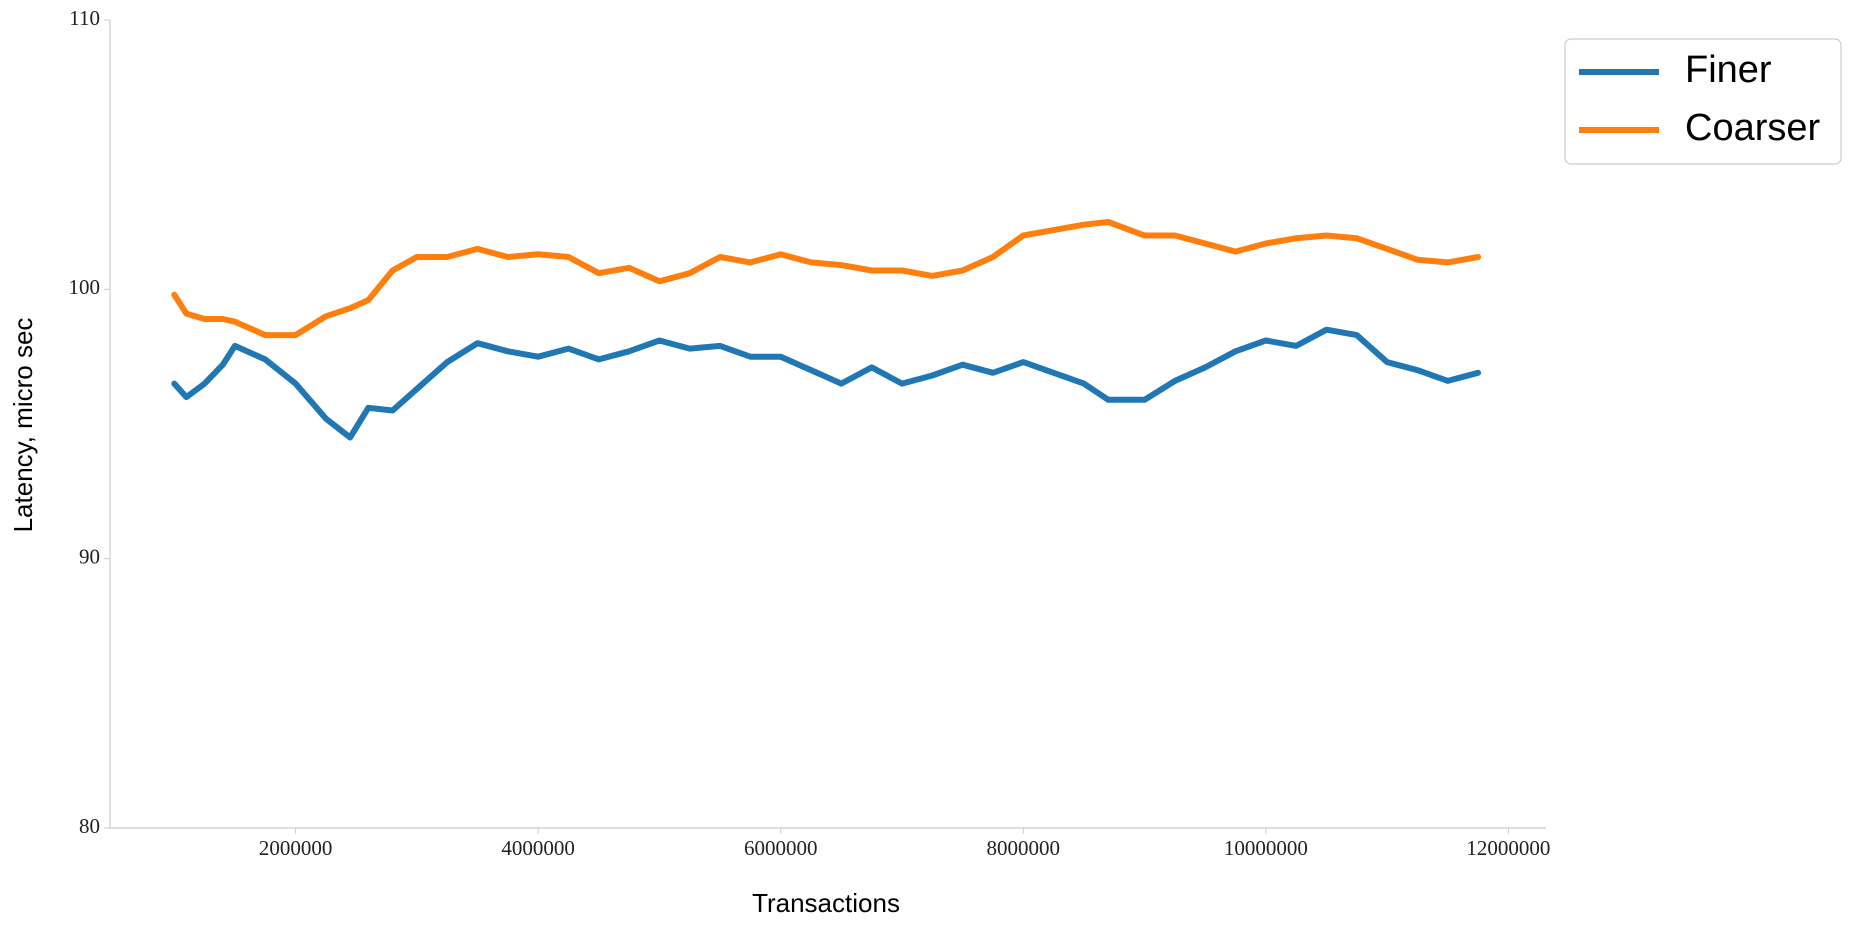 This screenshot has width=1850, height=927. Describe the element at coordinates (84, 18) in the screenshot. I see `y-tick-label: 110` at that location.